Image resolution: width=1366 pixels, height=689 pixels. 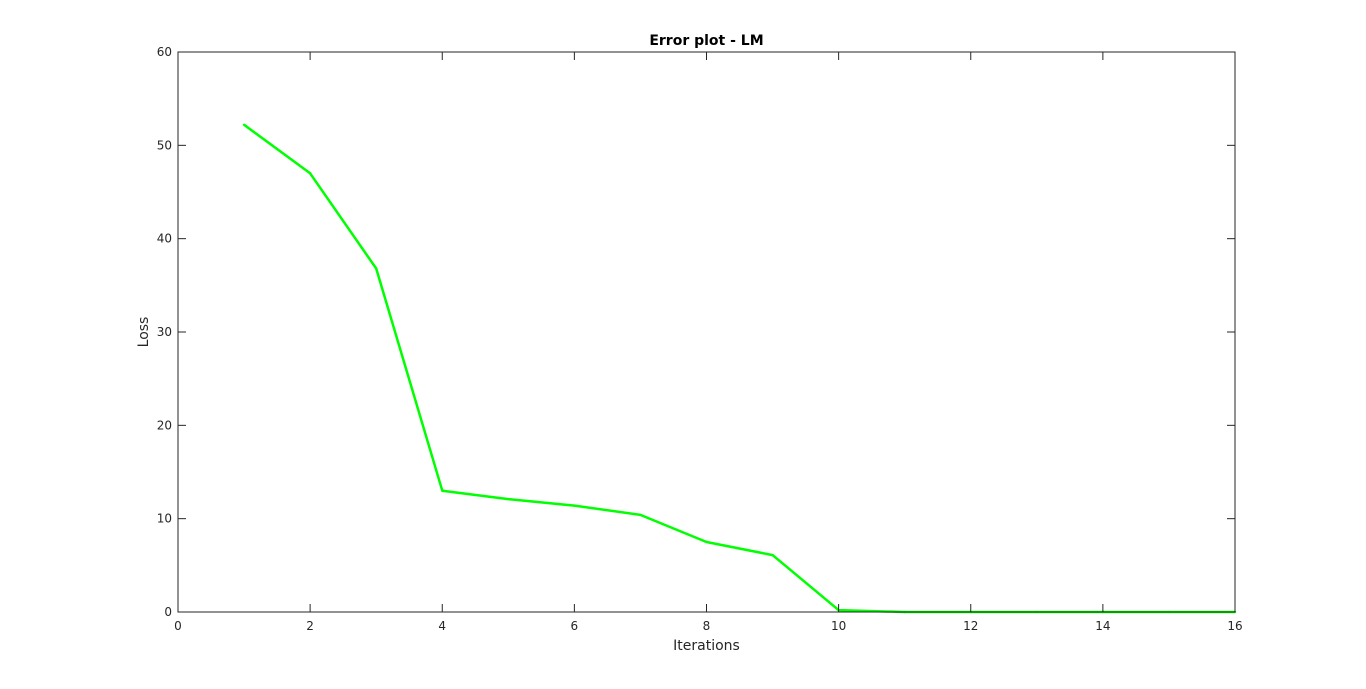 I want to click on y-tick-label: 60, so click(x=164, y=52).